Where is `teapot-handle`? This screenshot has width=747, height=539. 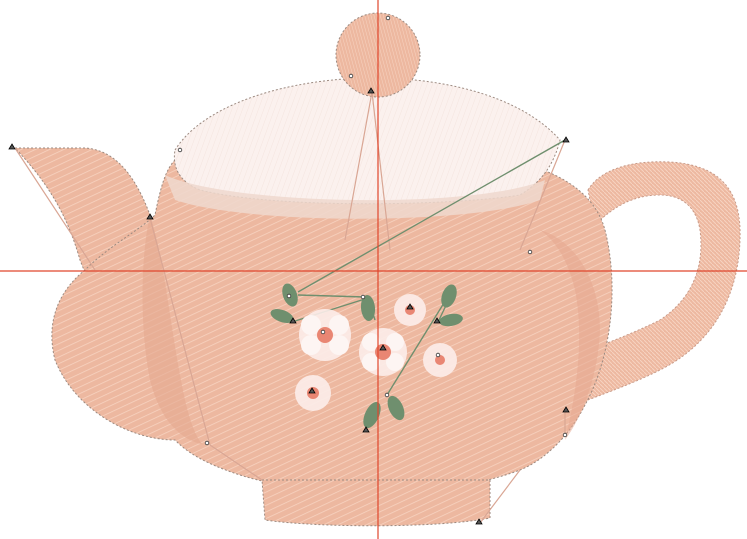 teapot-handle is located at coordinates (650, 291).